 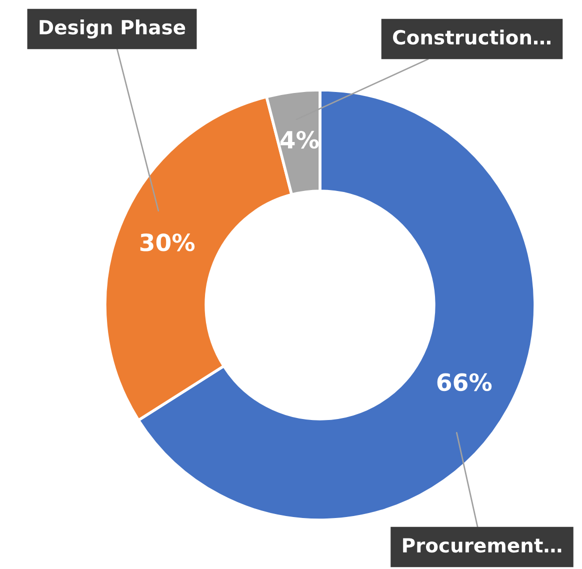 I want to click on data-label: 30%, so click(x=167, y=242).